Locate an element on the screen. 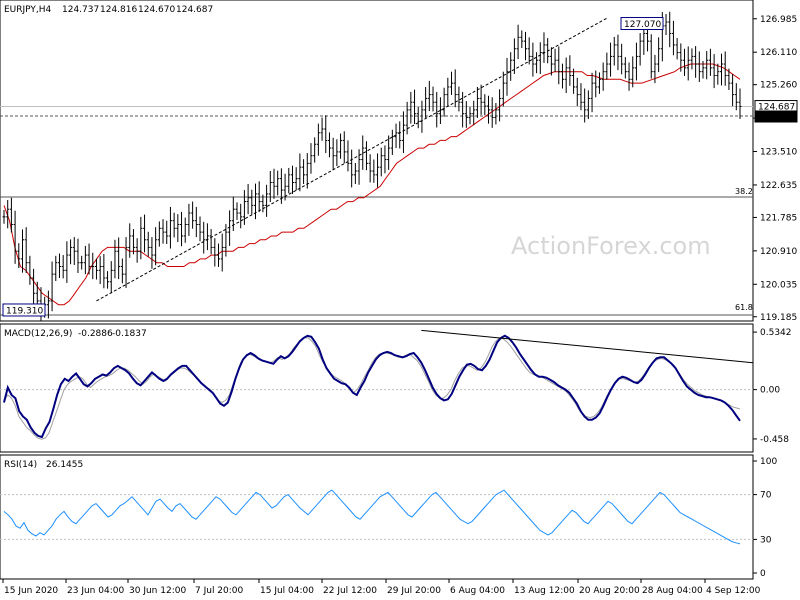 Image resolution: width=800 pixels, height=600 pixels. price-y-tick-label: 123.510 is located at coordinates (778, 153).